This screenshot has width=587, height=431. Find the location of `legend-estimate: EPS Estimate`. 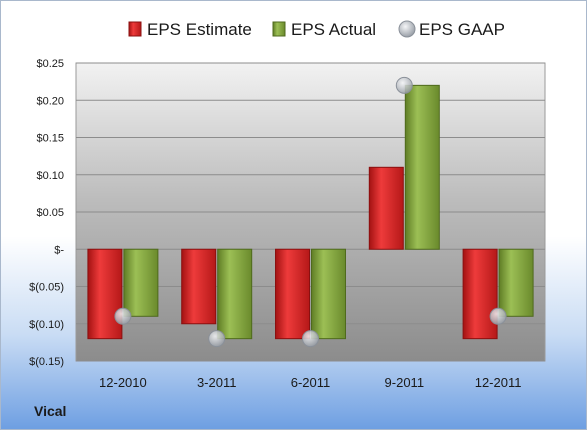

legend-estimate: EPS Estimate is located at coordinates (190, 29).